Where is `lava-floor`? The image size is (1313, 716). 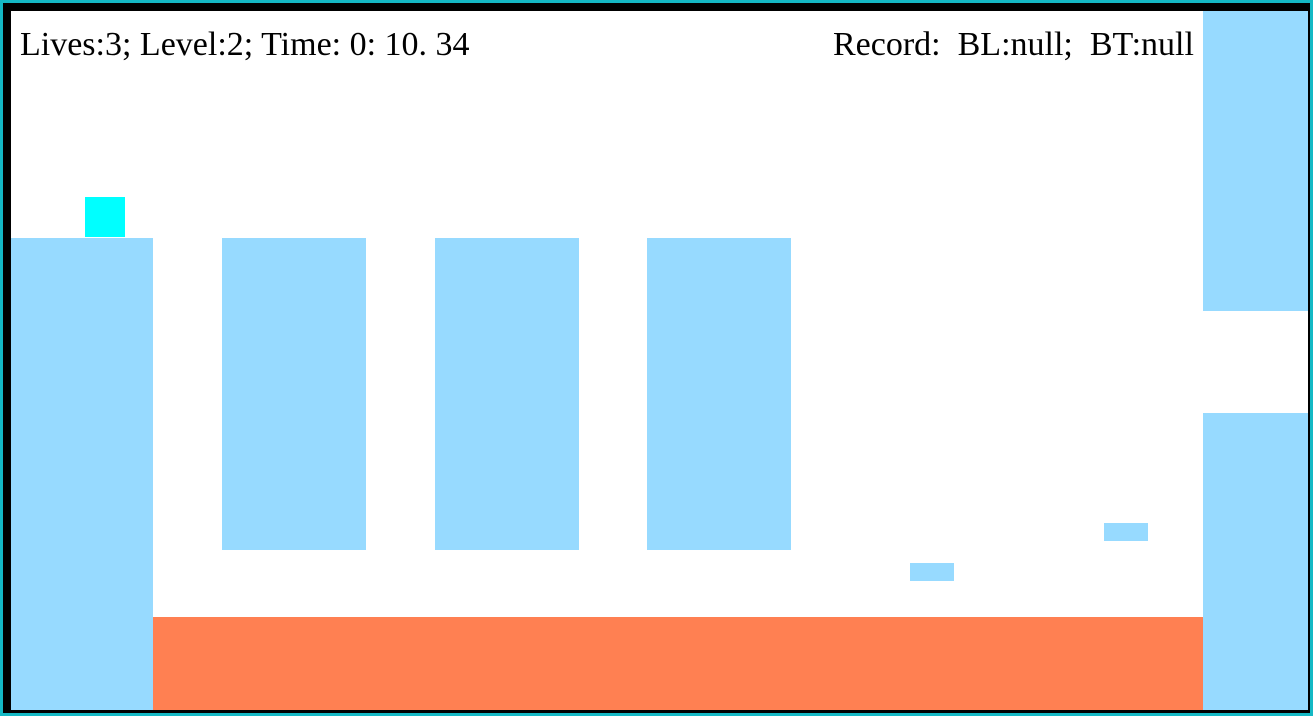
lava-floor is located at coordinates (678, 663).